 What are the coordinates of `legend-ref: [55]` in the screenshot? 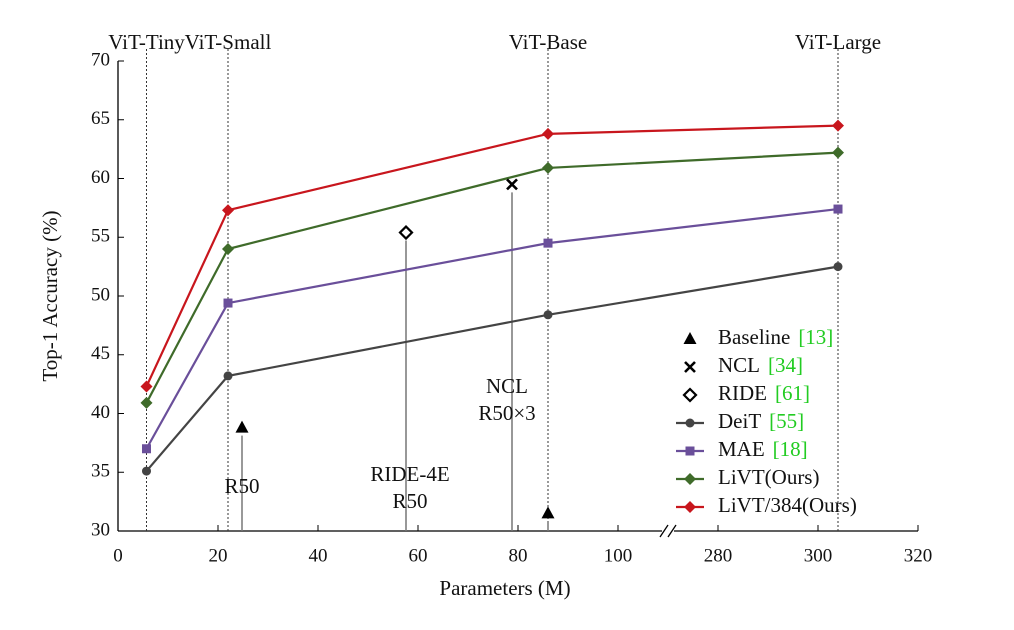 It's located at (786, 421).